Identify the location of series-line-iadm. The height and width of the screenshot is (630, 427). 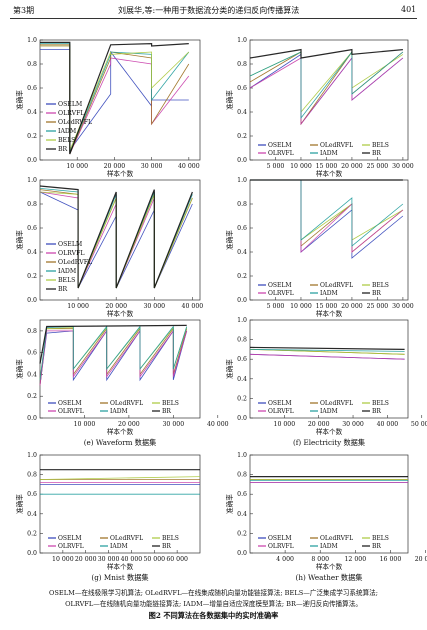
(327, 350).